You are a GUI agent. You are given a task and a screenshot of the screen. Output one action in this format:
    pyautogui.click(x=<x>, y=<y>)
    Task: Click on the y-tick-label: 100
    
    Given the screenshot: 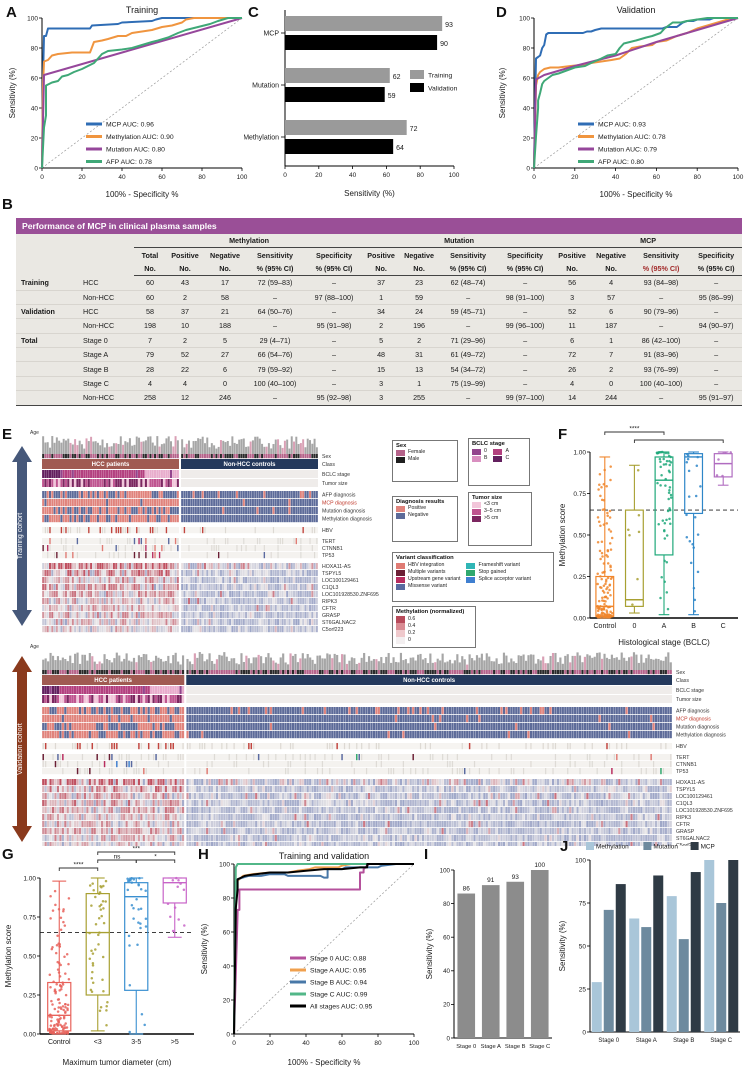 What is the action you would take?
    pyautogui.click(x=524, y=18)
    